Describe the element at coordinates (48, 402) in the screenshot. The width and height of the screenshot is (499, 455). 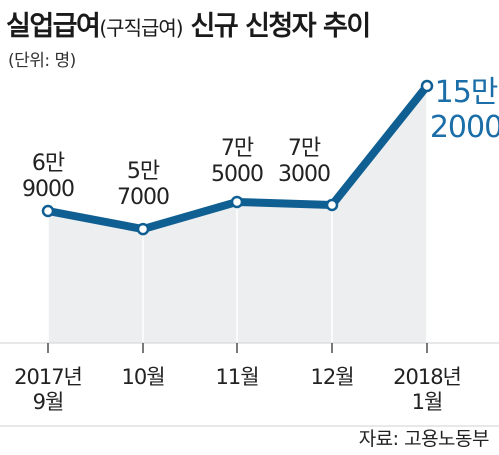
I see `x-tick-label-line: 9월` at that location.